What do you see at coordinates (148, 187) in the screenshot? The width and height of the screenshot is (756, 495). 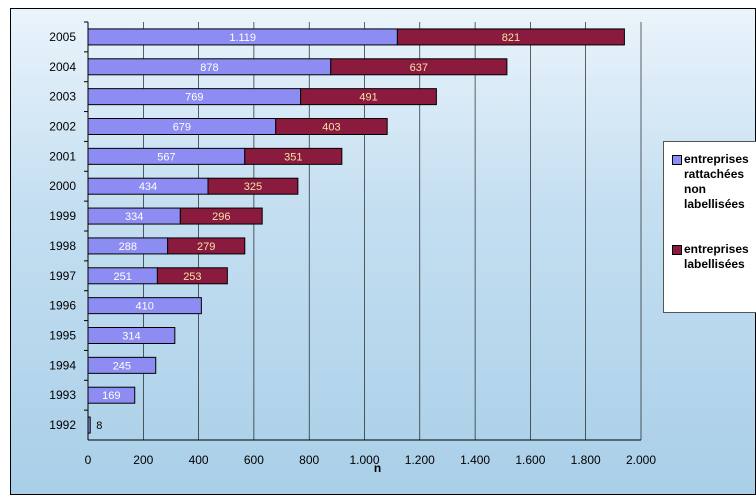 I see `data-label: 434` at bounding box center [148, 187].